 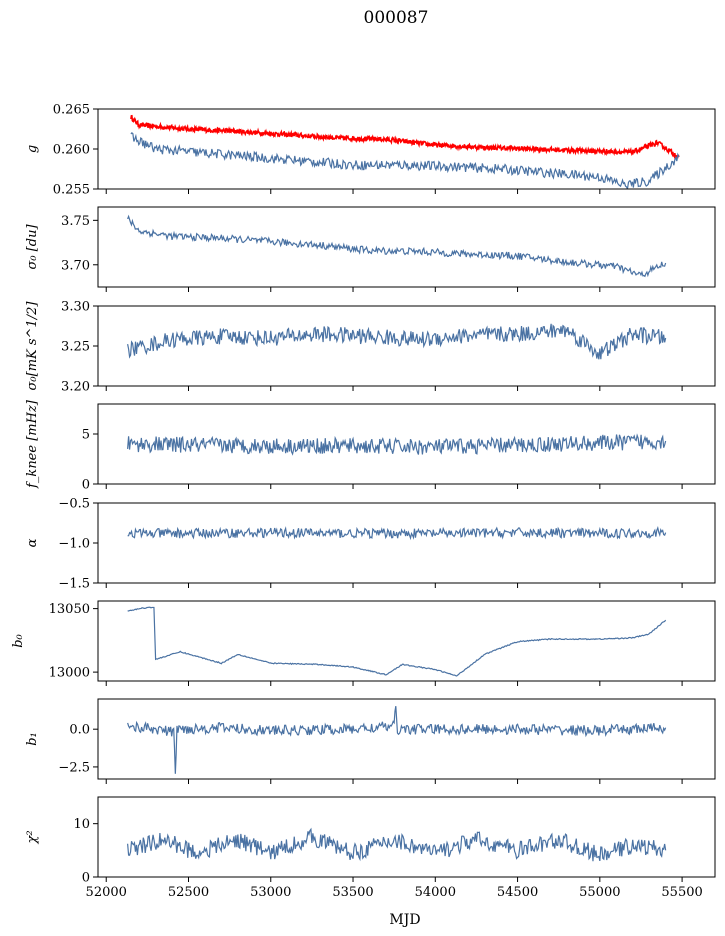 What do you see at coordinates (79, 730) in the screenshot?
I see `y-tick-label-7: 0.0` at bounding box center [79, 730].